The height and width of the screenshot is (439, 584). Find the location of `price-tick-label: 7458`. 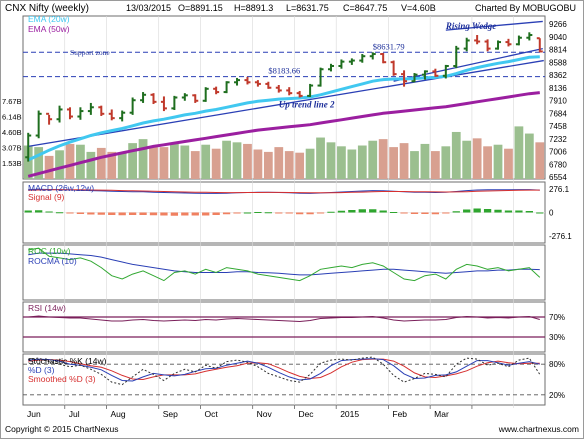

price-tick-label: 7458 is located at coordinates (558, 126).